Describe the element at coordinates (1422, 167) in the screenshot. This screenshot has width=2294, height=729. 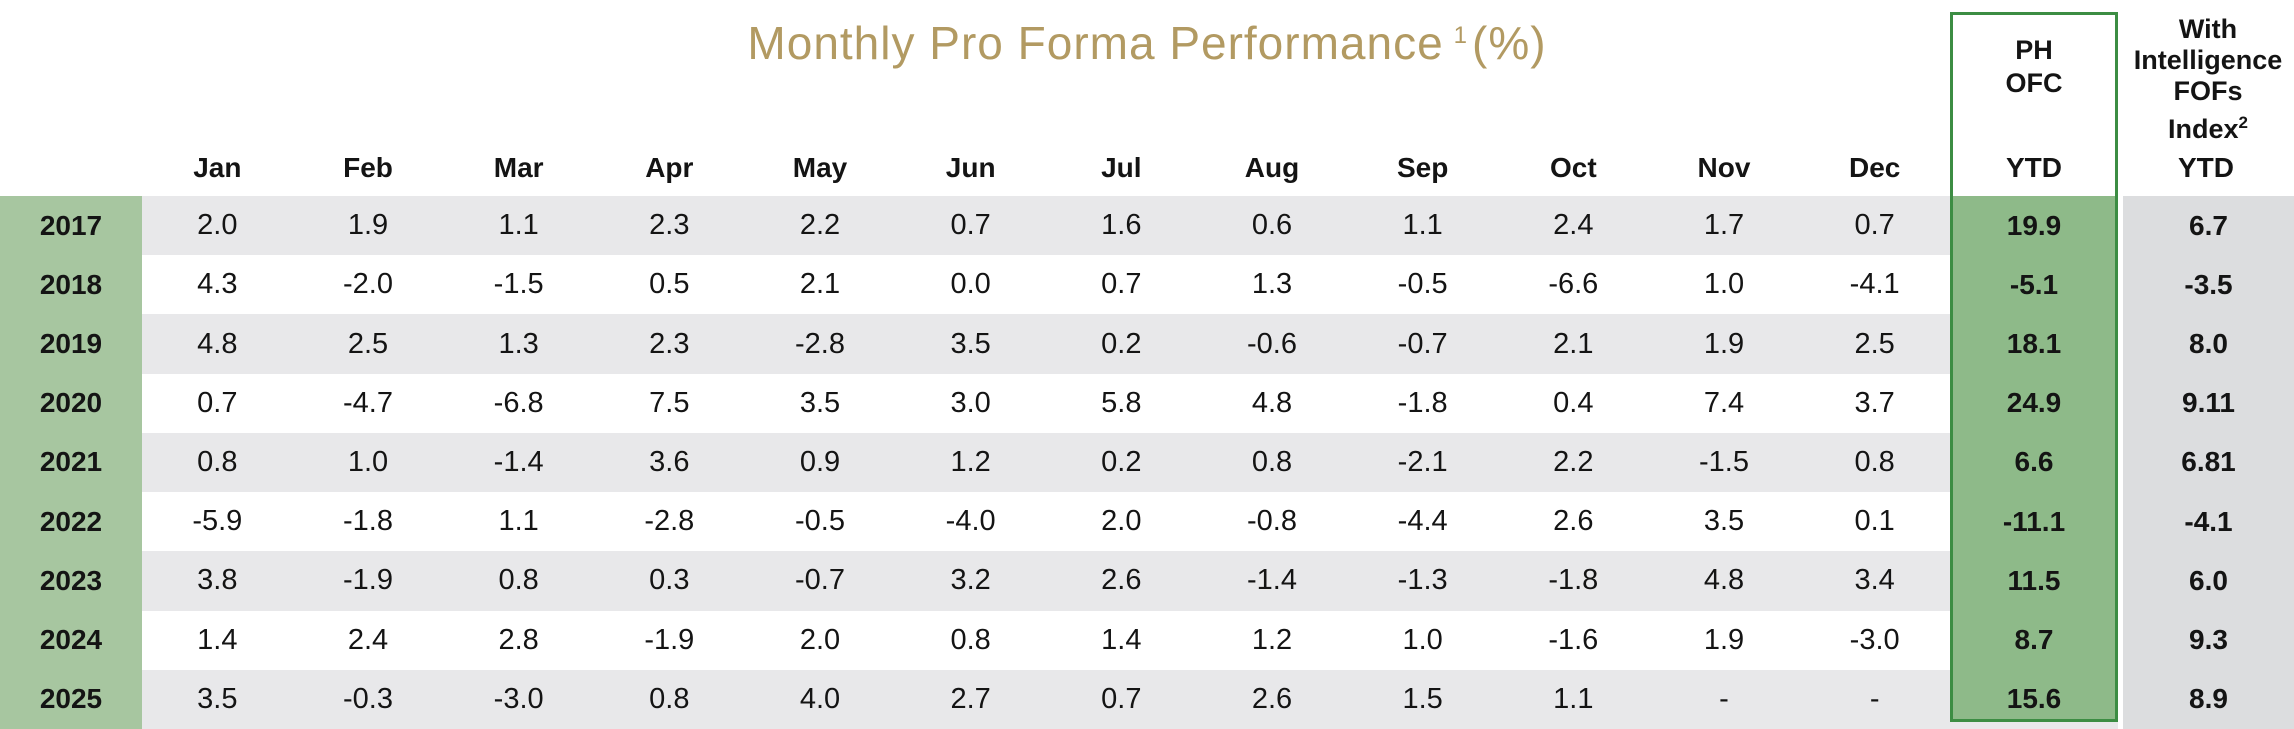
I see `month-header-sep: Sep` at that location.